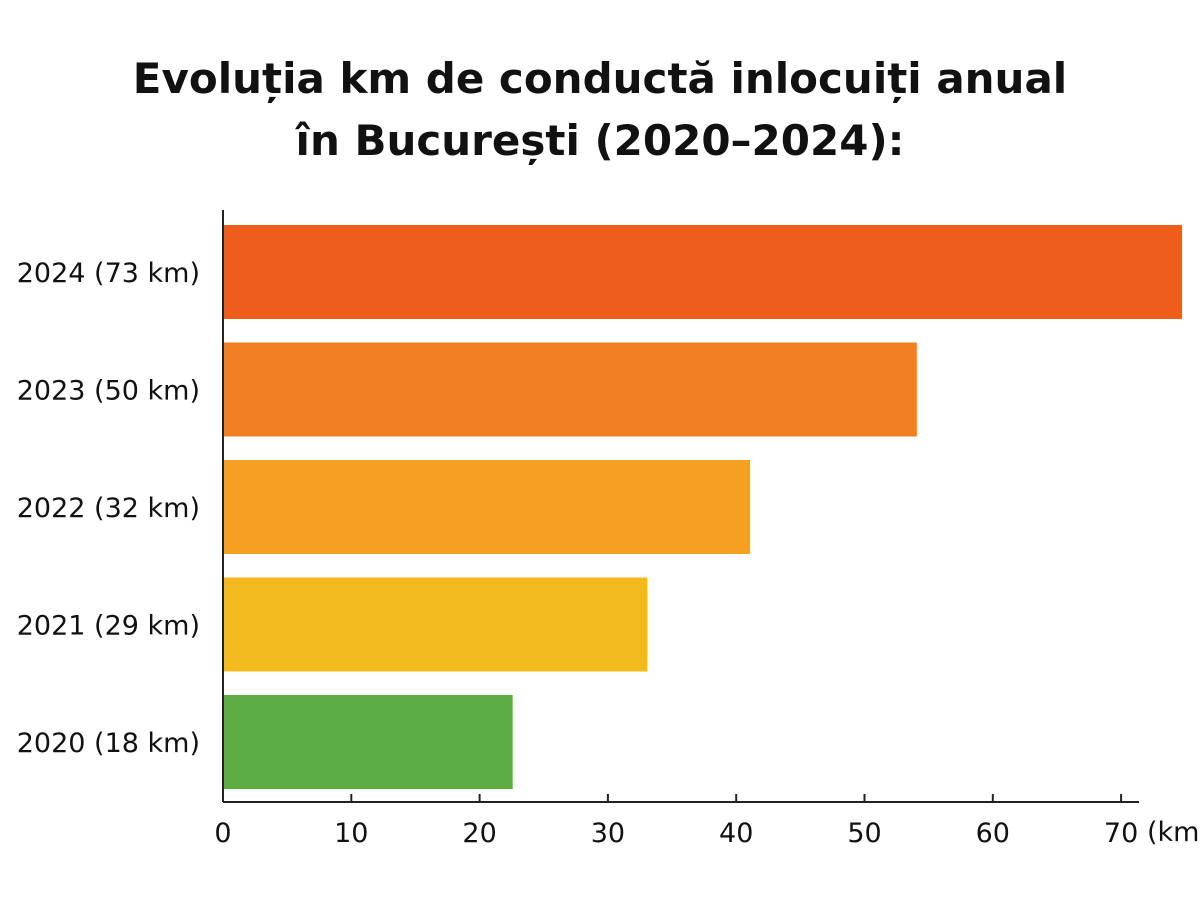 The image size is (1200, 900). I want to click on category-label-2022: 2022 (32 km), so click(108, 508).